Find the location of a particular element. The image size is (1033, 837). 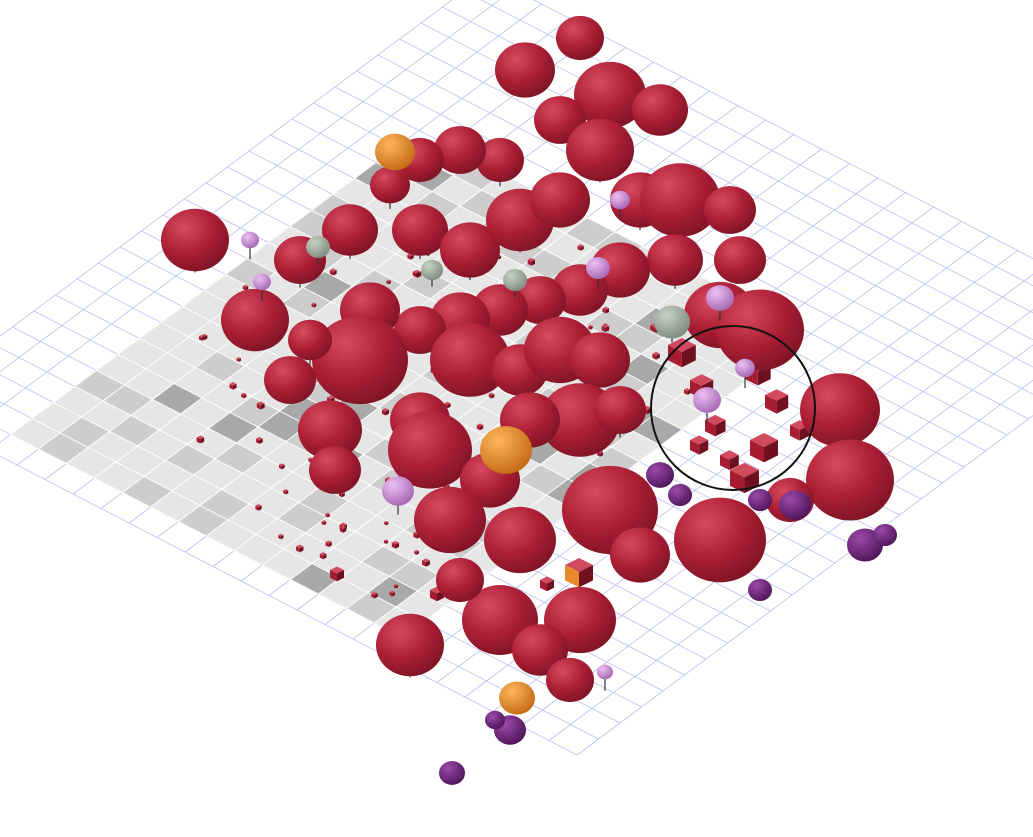

large-building is located at coordinates (337, 574).